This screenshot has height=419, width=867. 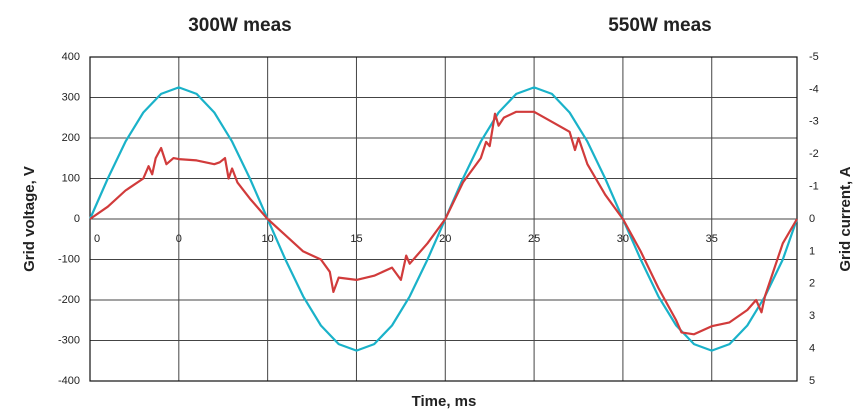 I want to click on y2-tick-label: 5, so click(x=812, y=381).